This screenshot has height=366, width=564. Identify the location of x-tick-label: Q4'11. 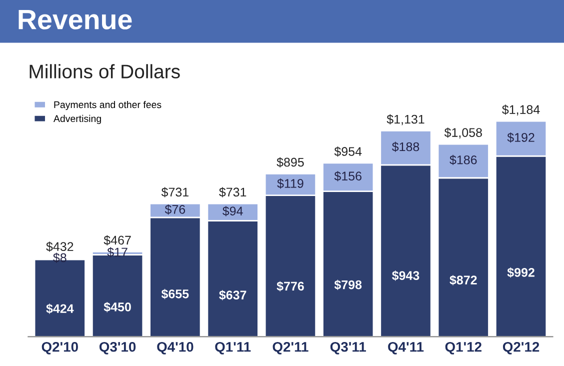
(406, 348).